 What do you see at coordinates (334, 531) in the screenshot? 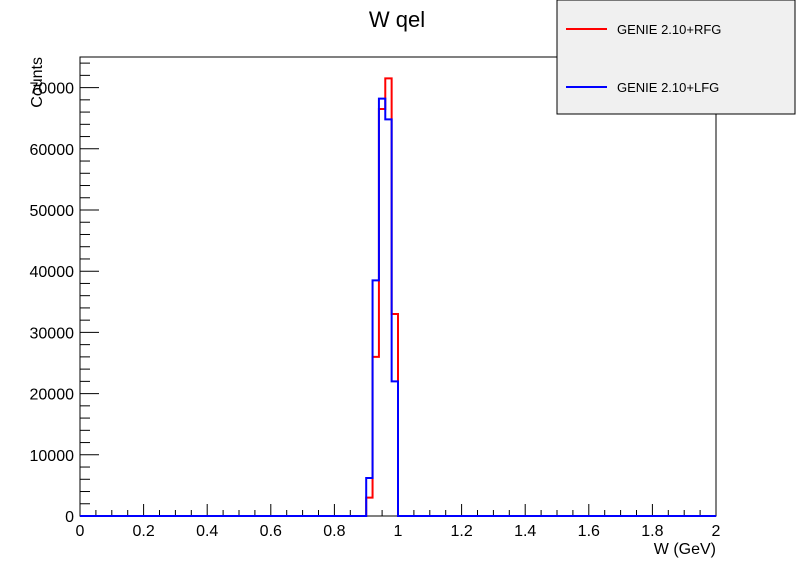
I see `x-tick-label: 0.8` at bounding box center [334, 531].